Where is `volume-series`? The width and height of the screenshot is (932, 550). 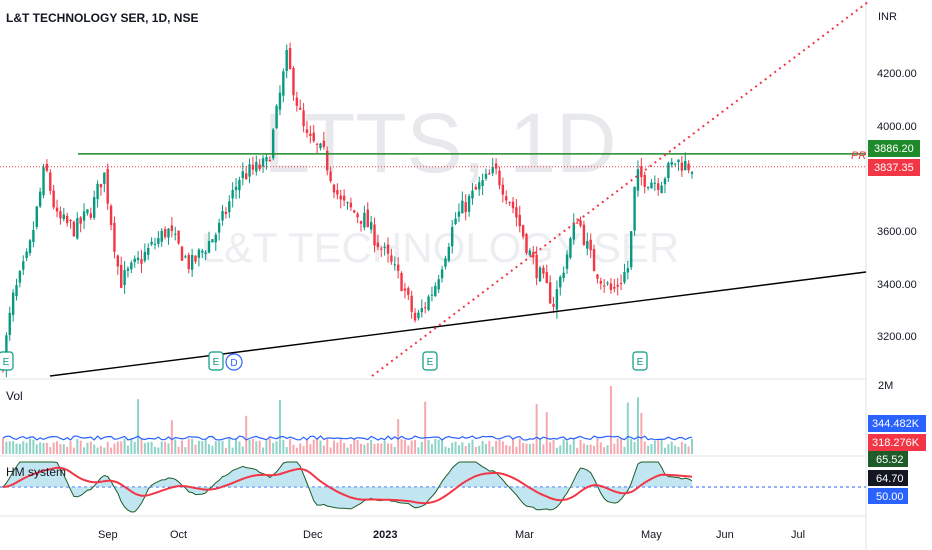
volume-series is located at coordinates (347, 420).